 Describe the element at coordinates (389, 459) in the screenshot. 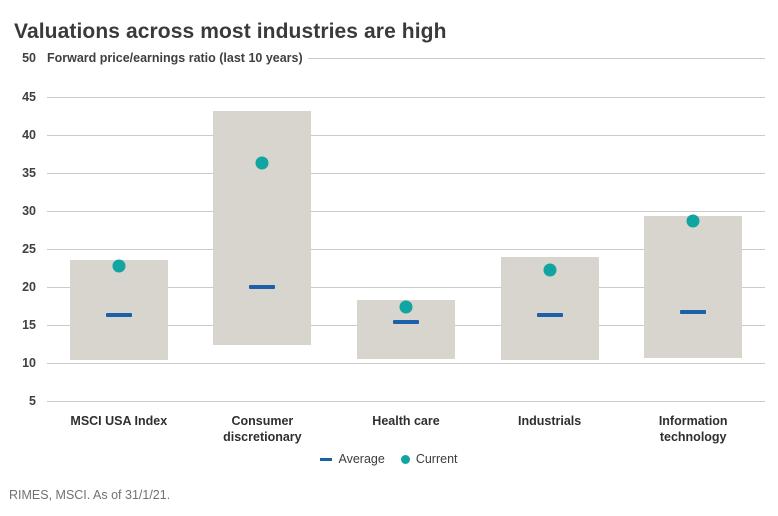

I see `chart-legend: Average Current` at that location.